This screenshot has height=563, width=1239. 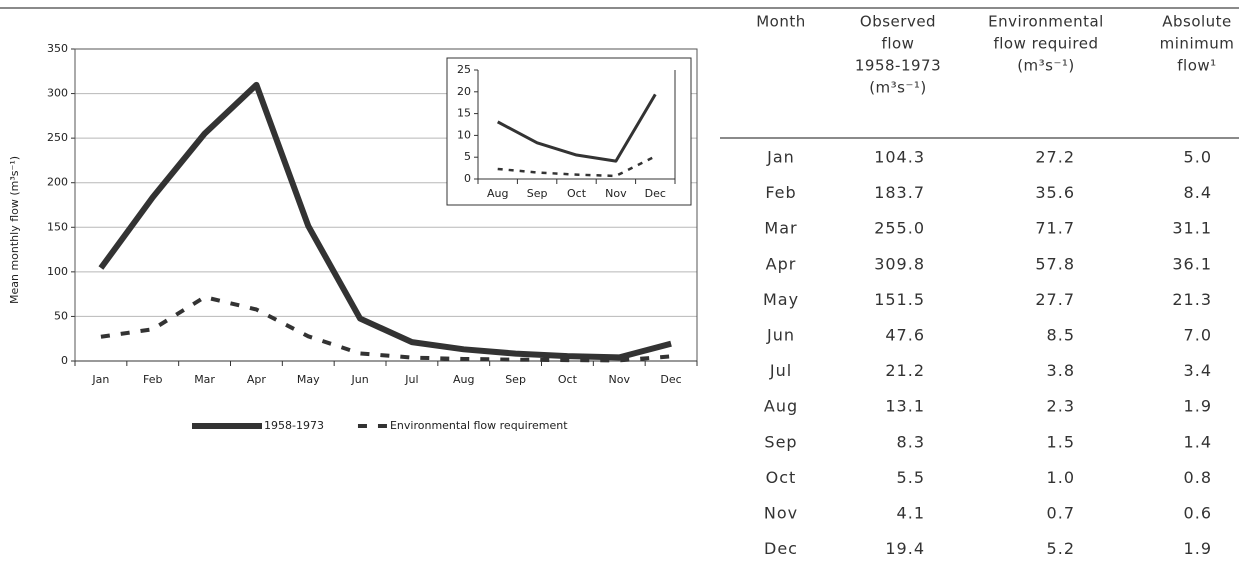 What do you see at coordinates (57, 137) in the screenshot?
I see `y-tick-label: 250` at bounding box center [57, 137].